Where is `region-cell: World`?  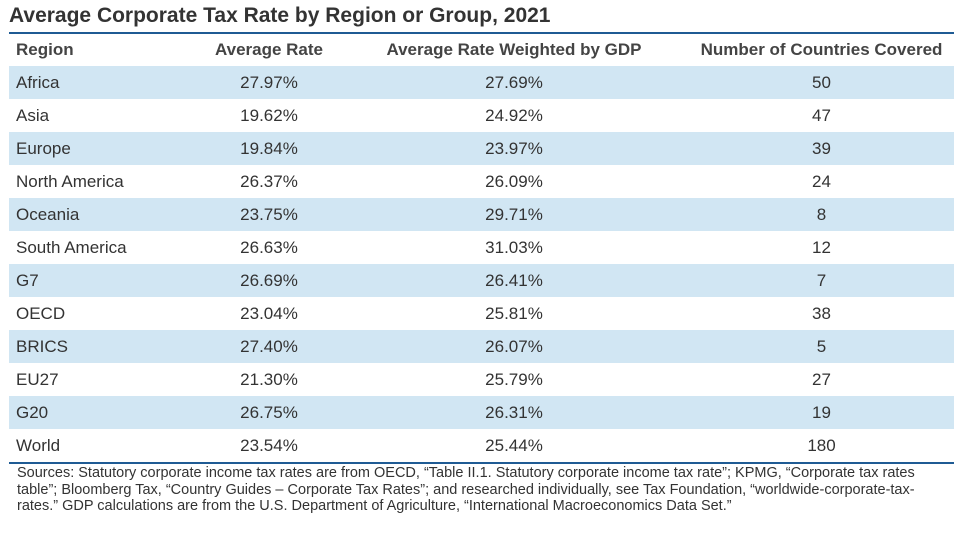 region-cell: World is located at coordinates (38, 445).